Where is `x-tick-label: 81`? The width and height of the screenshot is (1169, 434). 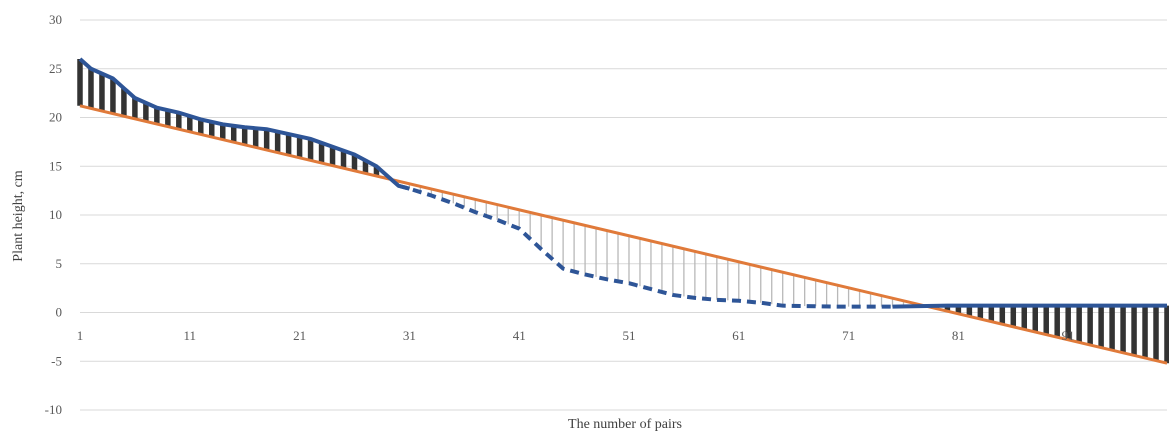 x-tick-label: 81 is located at coordinates (958, 335).